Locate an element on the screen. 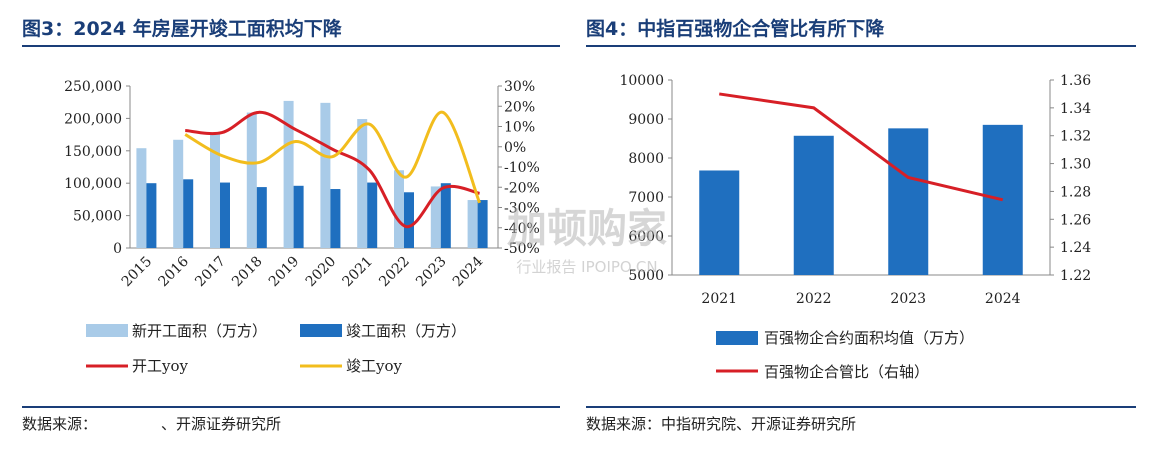  left-y-tick-label: 250,000 is located at coordinates (93, 87).